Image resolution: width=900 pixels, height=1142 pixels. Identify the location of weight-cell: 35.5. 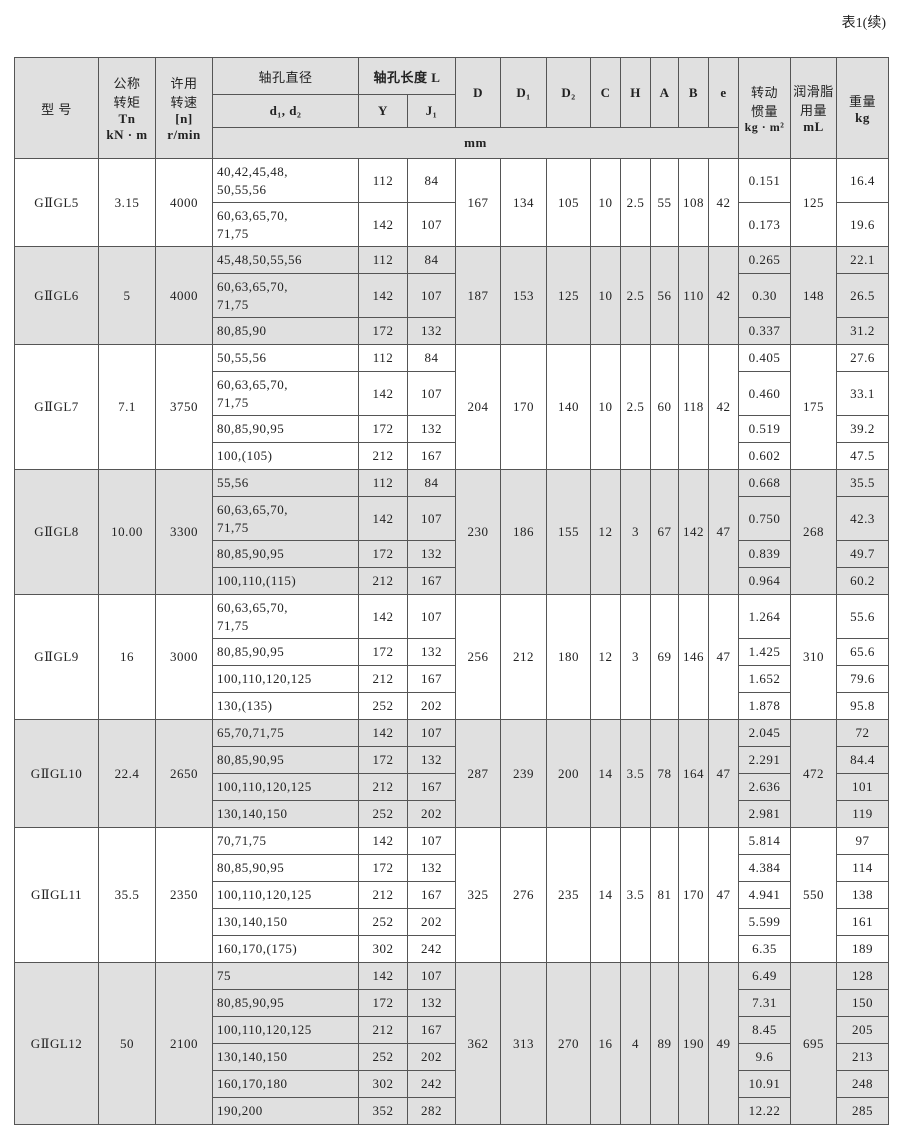
(863, 483).